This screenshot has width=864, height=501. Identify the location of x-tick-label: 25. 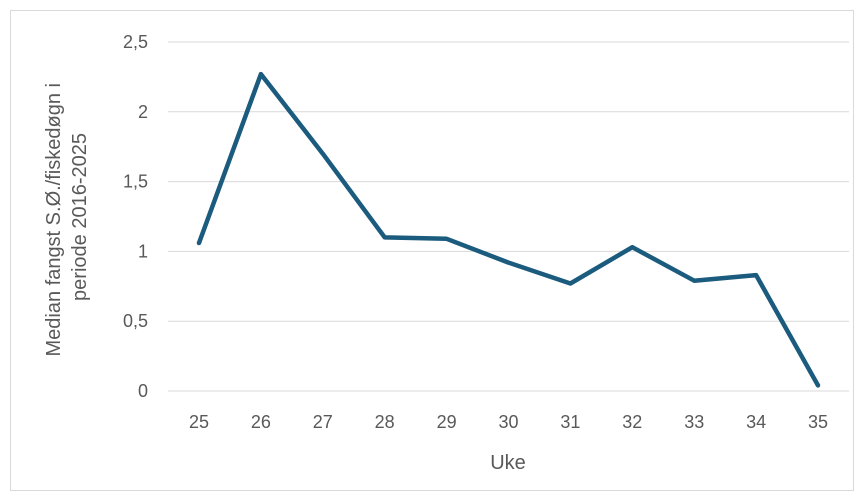
(199, 422).